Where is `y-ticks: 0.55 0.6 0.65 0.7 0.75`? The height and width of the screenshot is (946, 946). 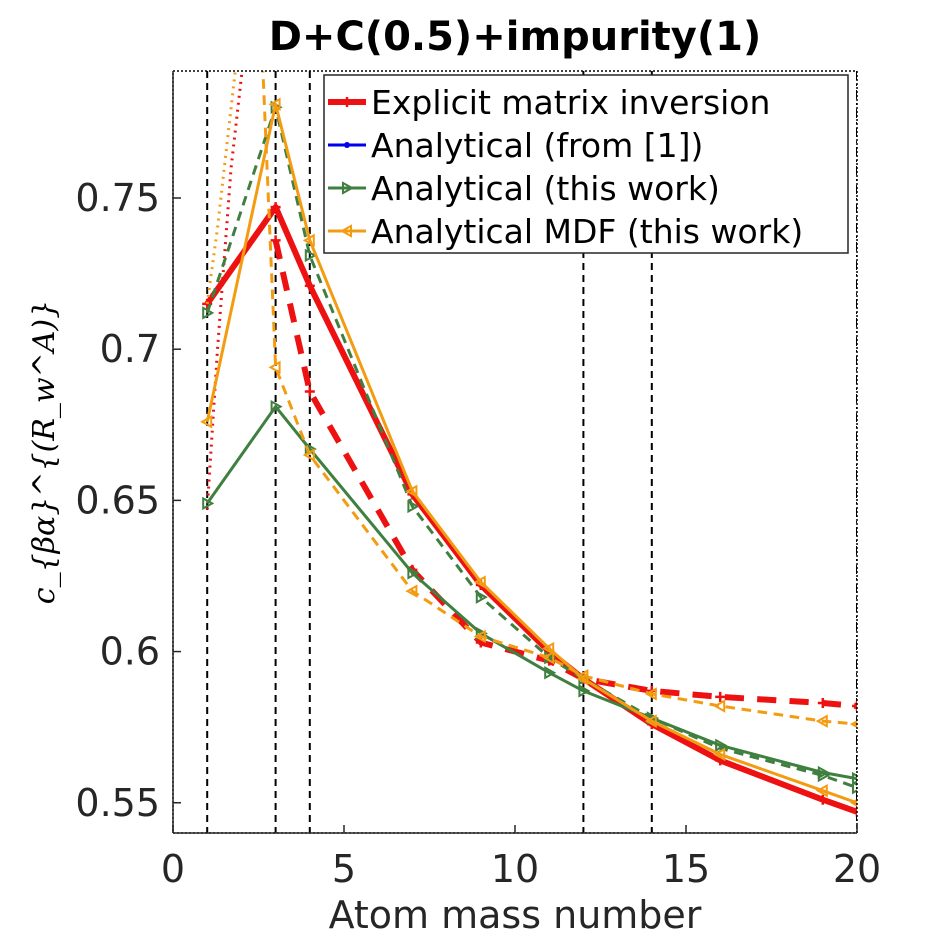 y-ticks: 0.55 0.6 0.65 0.7 0.75 is located at coordinates (128, 500).